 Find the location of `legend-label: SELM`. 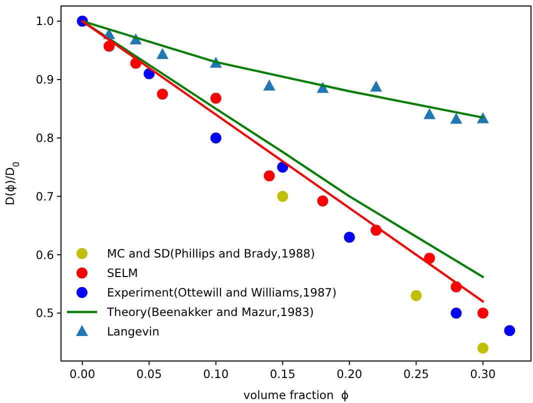

legend-label: SELM is located at coordinates (122, 273).